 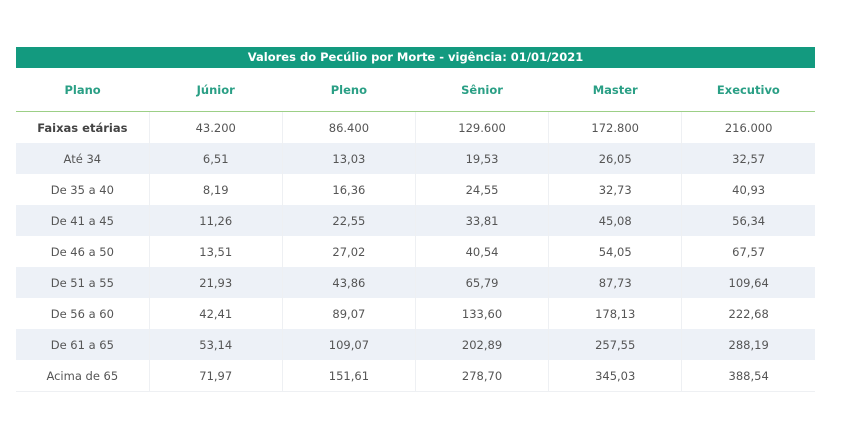 What do you see at coordinates (215, 313) in the screenshot?
I see `table-cell: 42,41` at bounding box center [215, 313].